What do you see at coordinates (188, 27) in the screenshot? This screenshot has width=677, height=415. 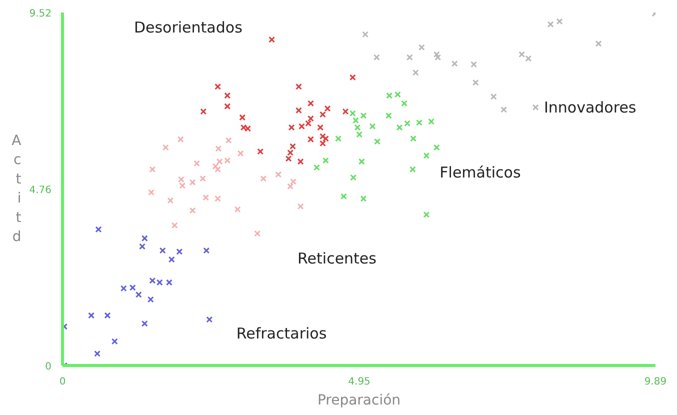 I see `series-label: Desorientados` at bounding box center [188, 27].